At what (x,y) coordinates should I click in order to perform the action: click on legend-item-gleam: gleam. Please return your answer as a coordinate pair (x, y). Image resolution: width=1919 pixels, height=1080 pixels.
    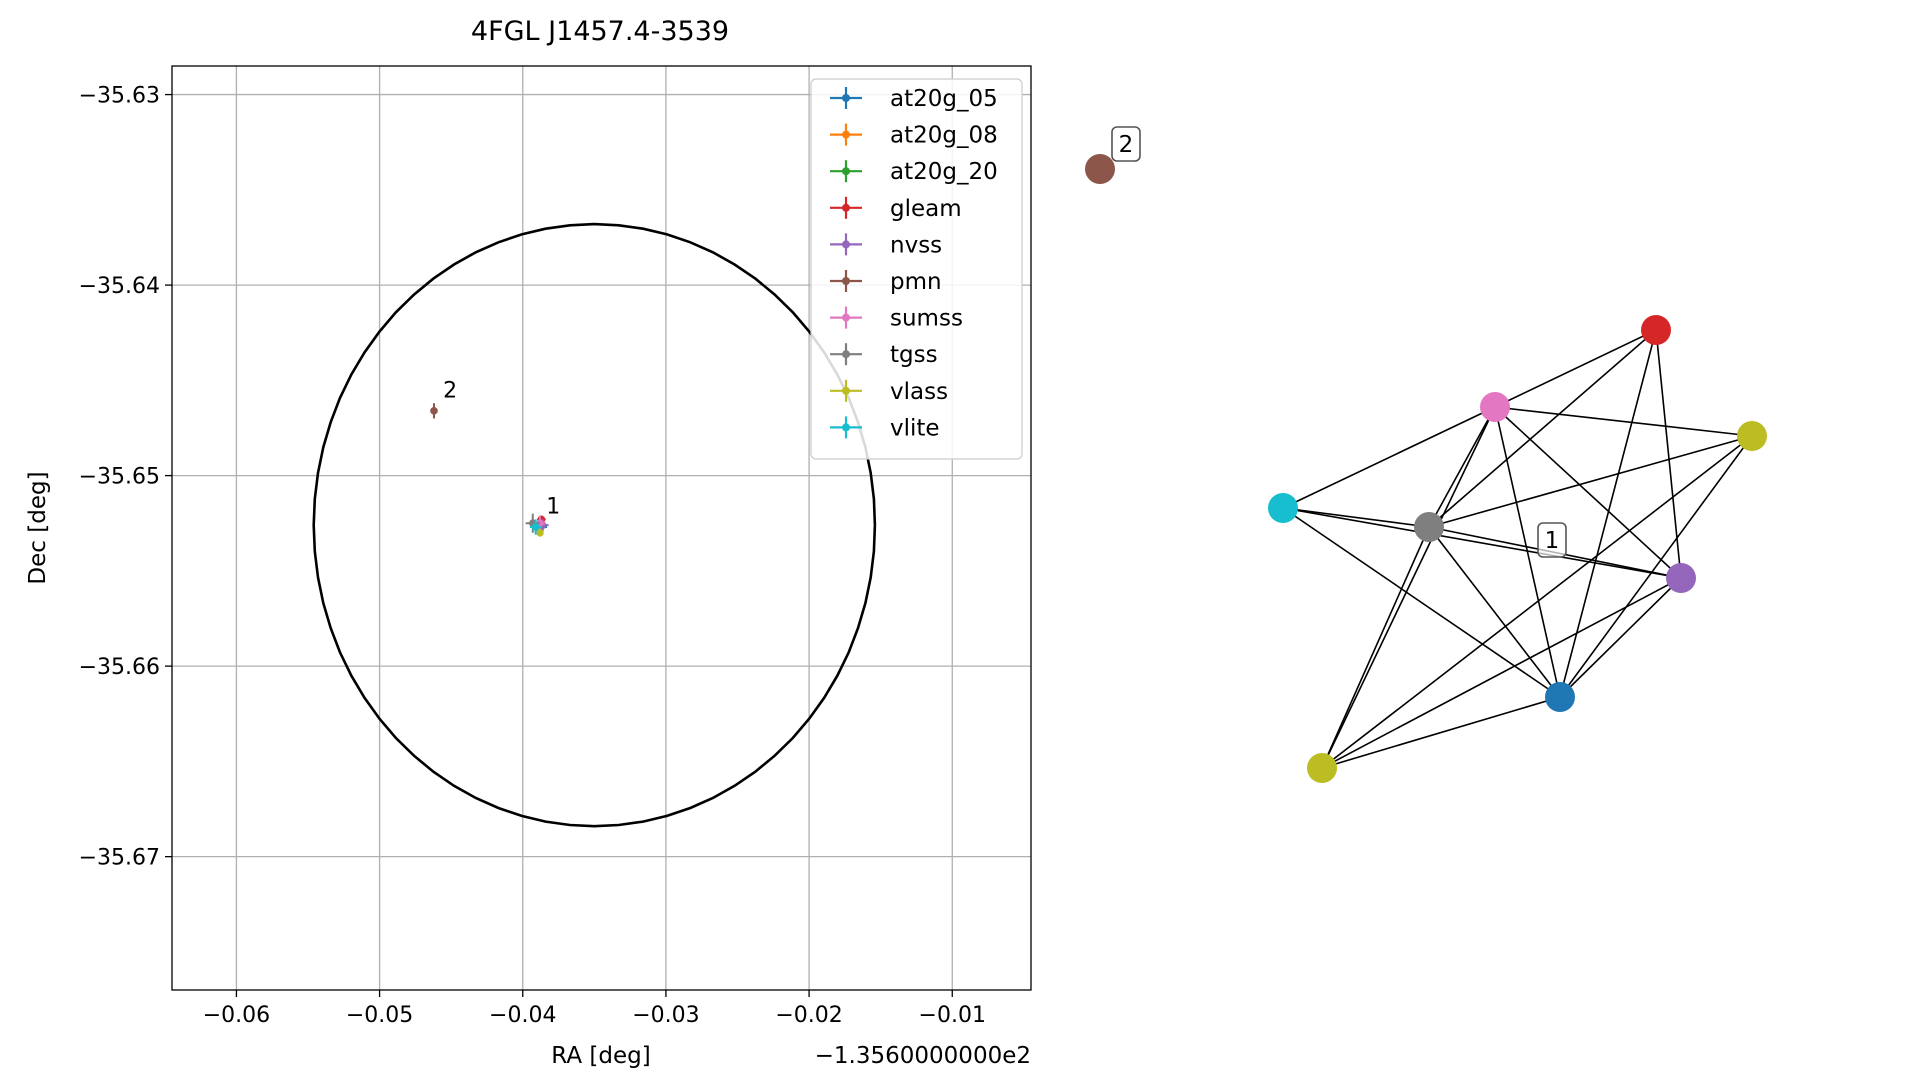
    Looking at the image, I should click on (896, 209).